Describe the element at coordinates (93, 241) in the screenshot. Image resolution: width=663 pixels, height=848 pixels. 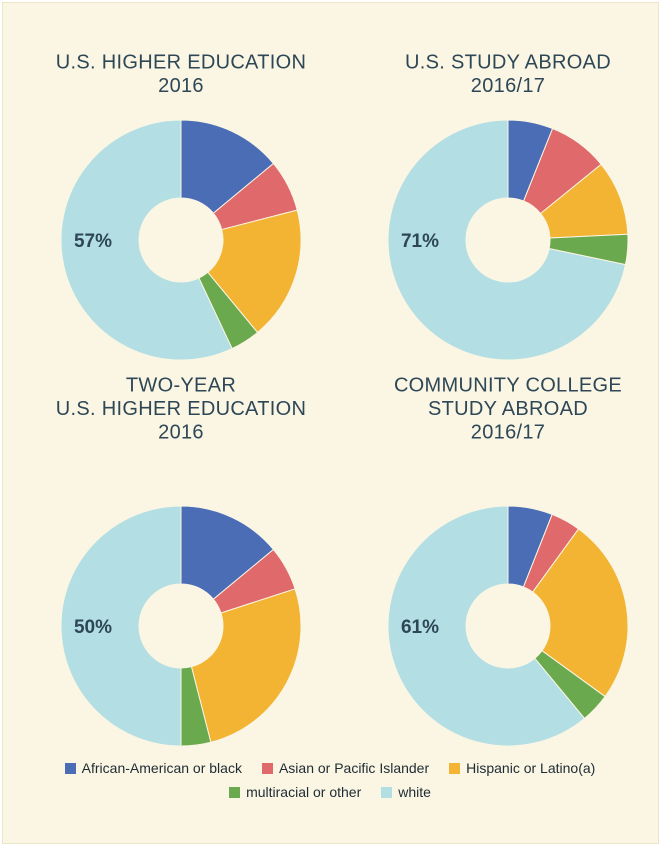
I see `slice-label: 57%` at that location.